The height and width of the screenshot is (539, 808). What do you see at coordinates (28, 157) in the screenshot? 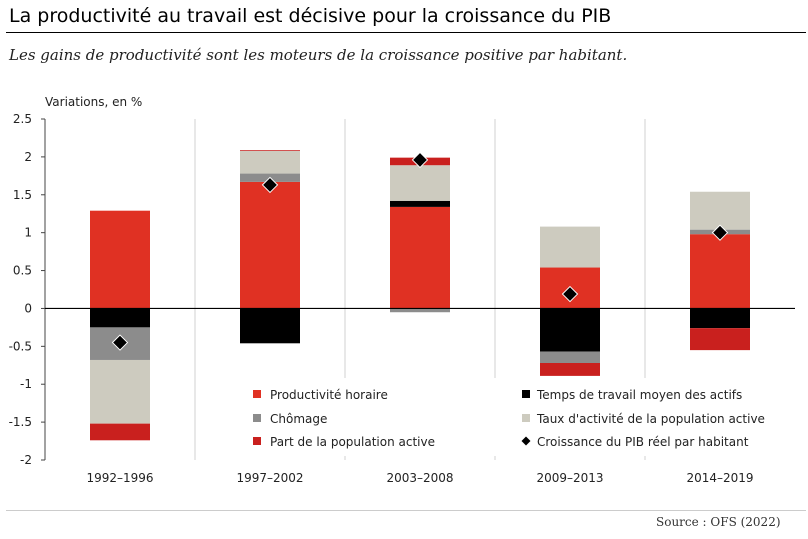
I see `y-tick-label: 2` at bounding box center [28, 157].